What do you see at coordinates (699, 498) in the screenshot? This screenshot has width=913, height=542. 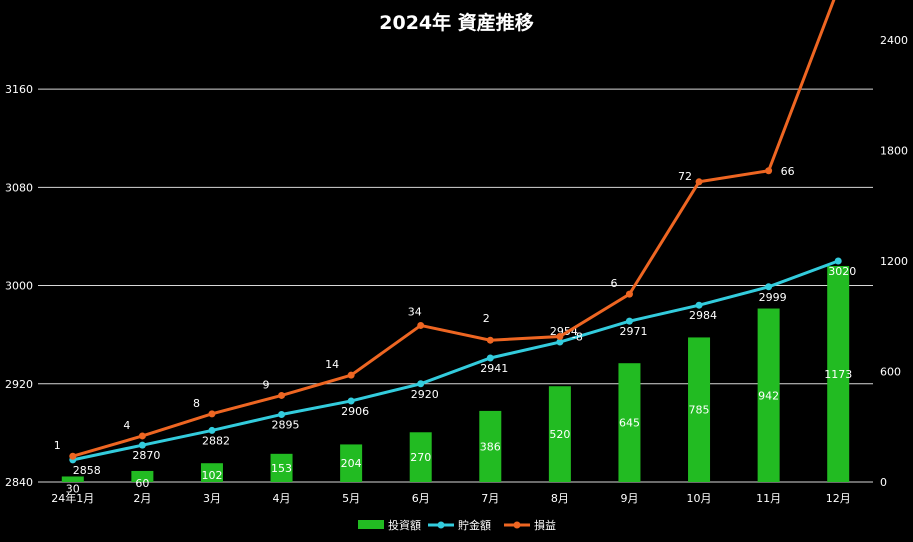 I see `x-tick-label: 10月` at bounding box center [699, 498].